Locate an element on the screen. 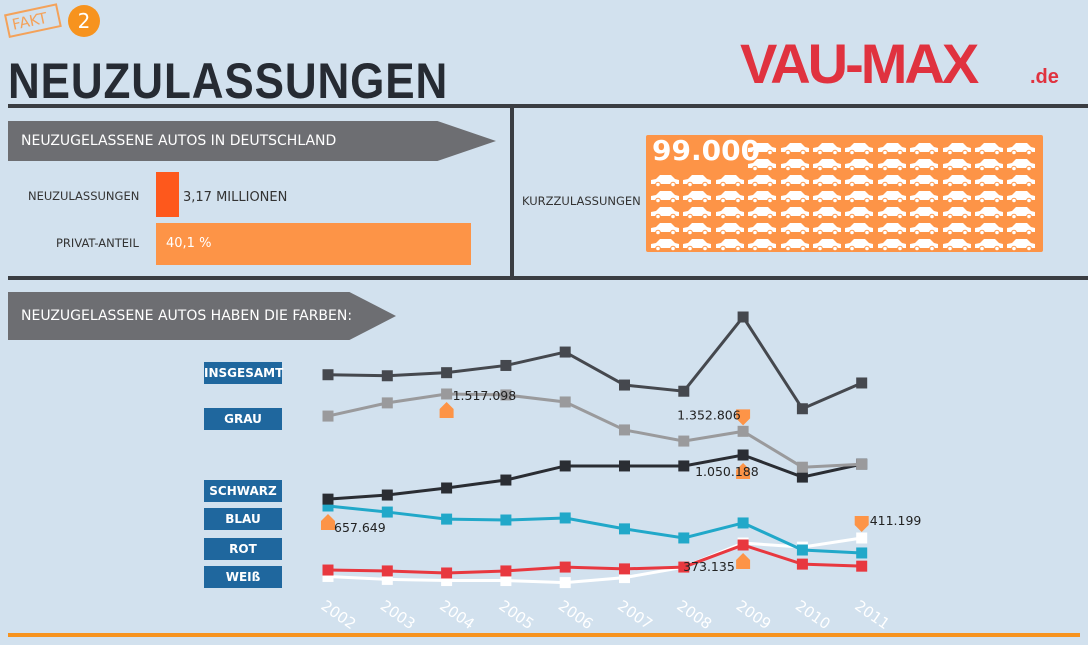  bottom-line is located at coordinates (544, 635).